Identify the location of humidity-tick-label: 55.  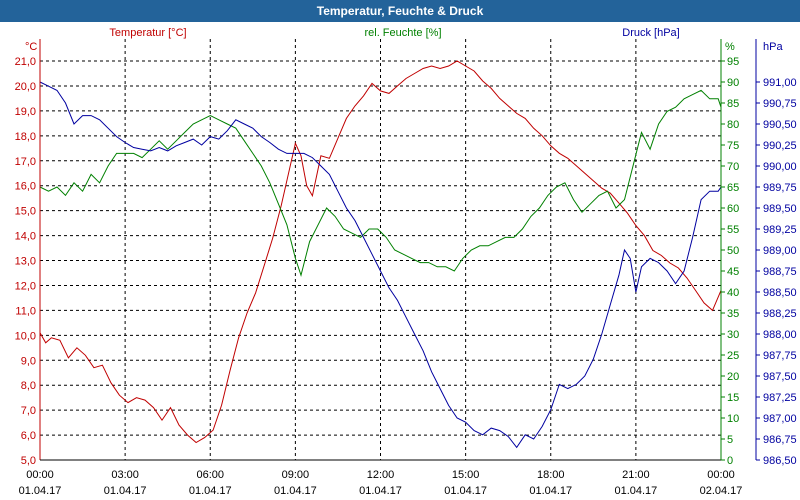
(733, 230).